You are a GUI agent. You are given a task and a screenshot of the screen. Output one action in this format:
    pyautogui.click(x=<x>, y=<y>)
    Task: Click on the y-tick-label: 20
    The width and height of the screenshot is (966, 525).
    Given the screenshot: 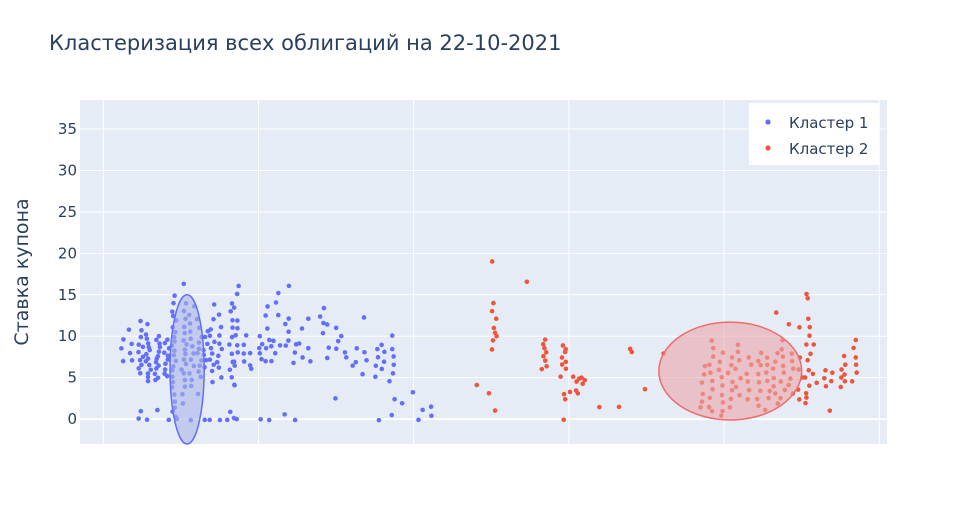 What is the action you would take?
    pyautogui.click(x=67, y=253)
    